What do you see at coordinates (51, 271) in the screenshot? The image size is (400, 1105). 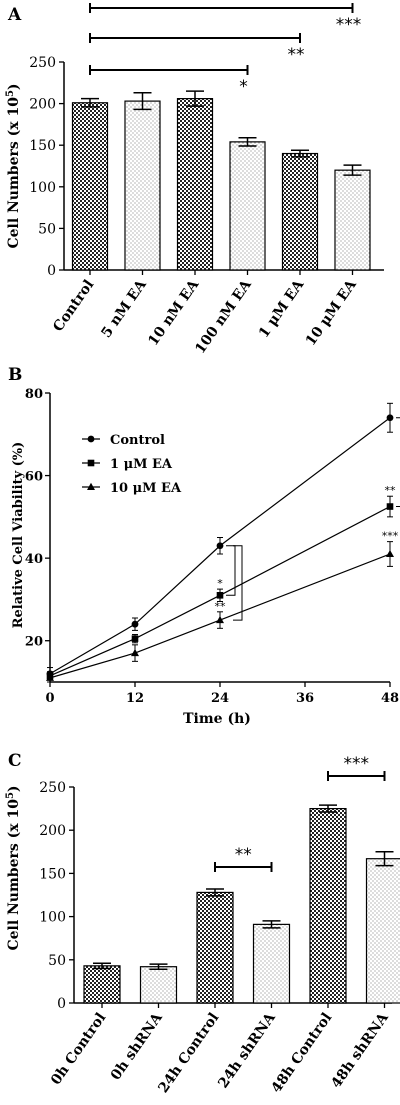 I see `panel-a-y-tick-label: 0` at bounding box center [51, 271].